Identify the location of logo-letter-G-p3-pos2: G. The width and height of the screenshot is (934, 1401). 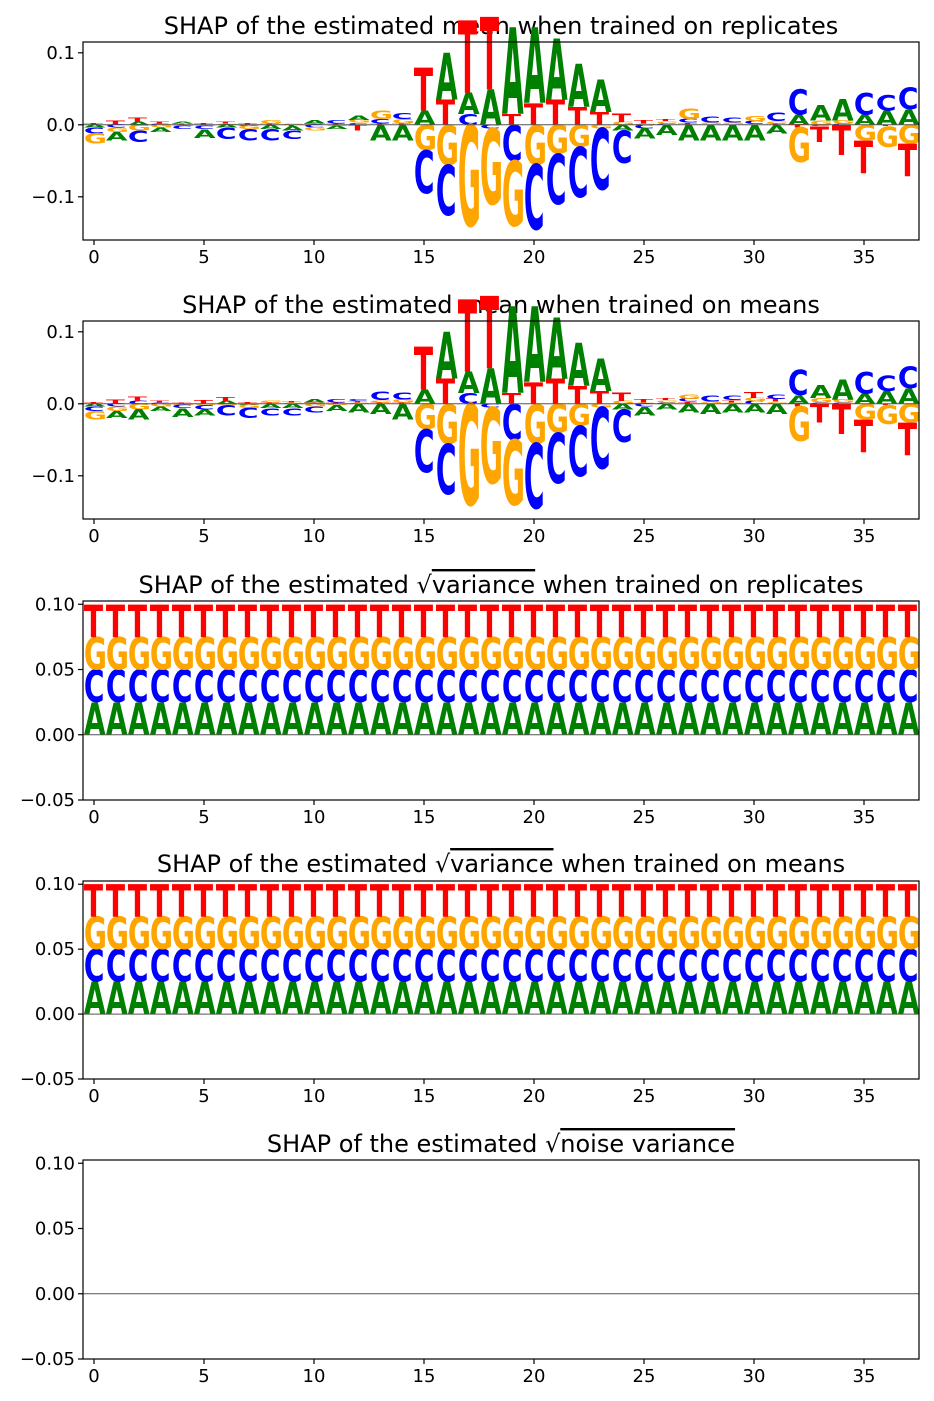
(139, 933).